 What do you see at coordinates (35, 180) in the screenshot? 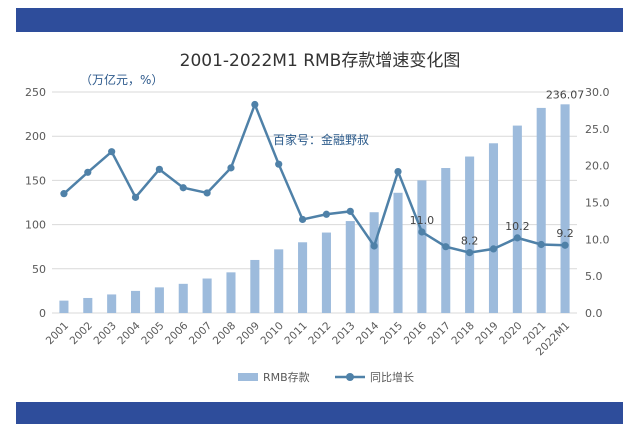
I see `y-left-tick-label: 150` at bounding box center [35, 180].